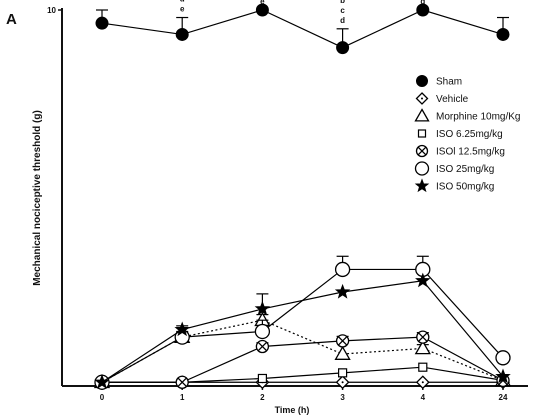  I want to click on annotation-x-3: bcd, so click(342, 12).